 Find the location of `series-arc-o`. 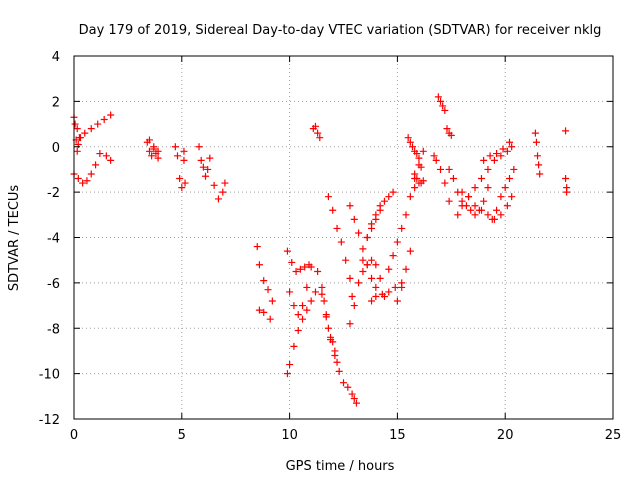

series-arc-o is located at coordinates (363, 246).